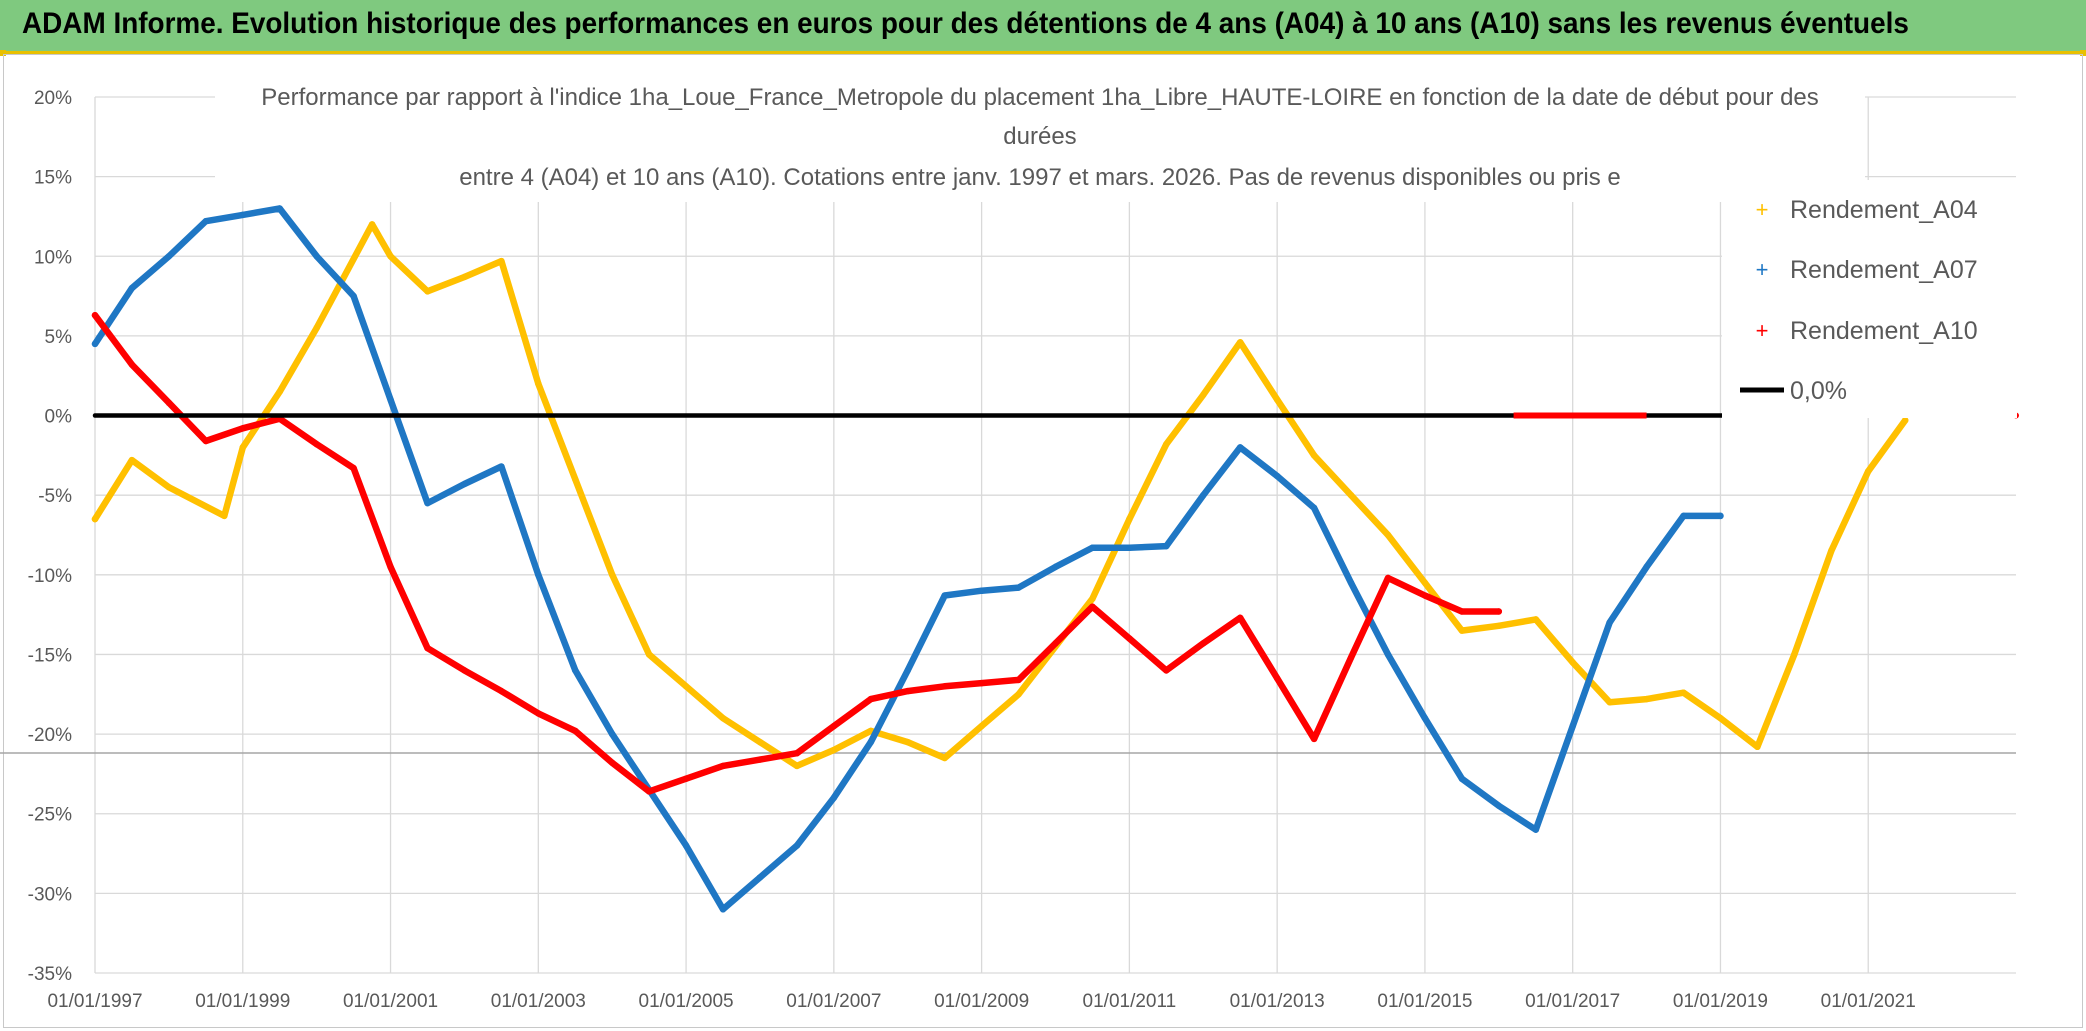  Describe the element at coordinates (50, 735) in the screenshot. I see `y-tick-label: -20%` at that location.